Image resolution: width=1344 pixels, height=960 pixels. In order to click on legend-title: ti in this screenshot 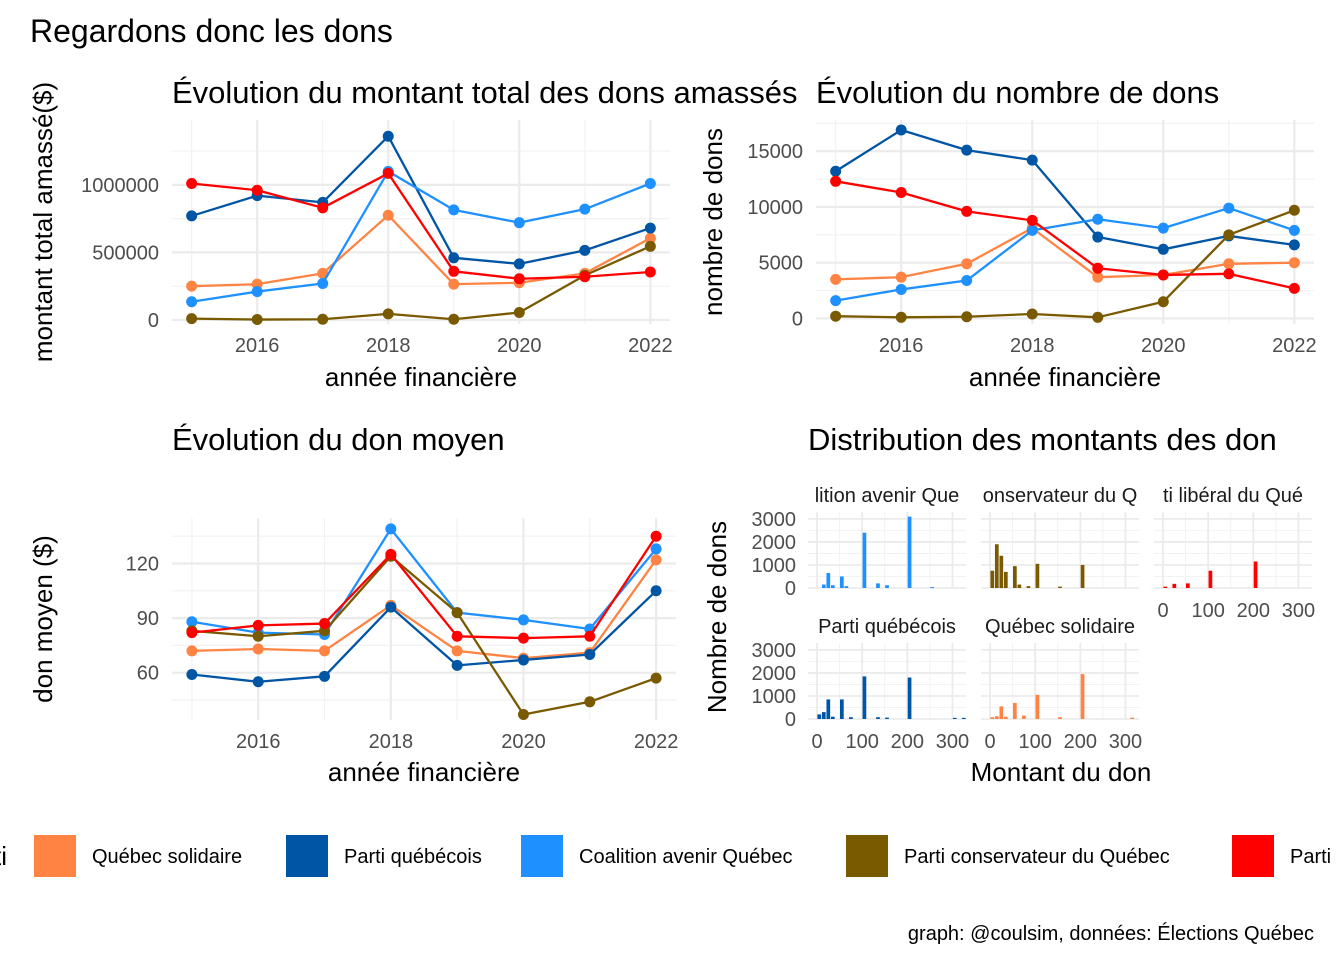, I will do `click(3, 856)`.